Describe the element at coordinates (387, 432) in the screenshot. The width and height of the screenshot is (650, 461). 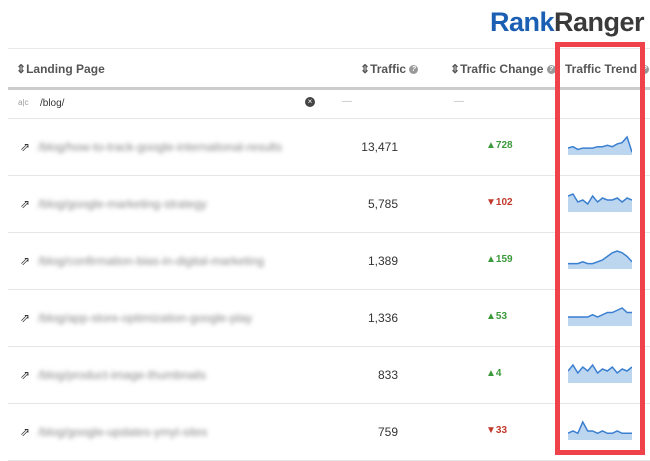
I see `traffic-value: 759` at that location.